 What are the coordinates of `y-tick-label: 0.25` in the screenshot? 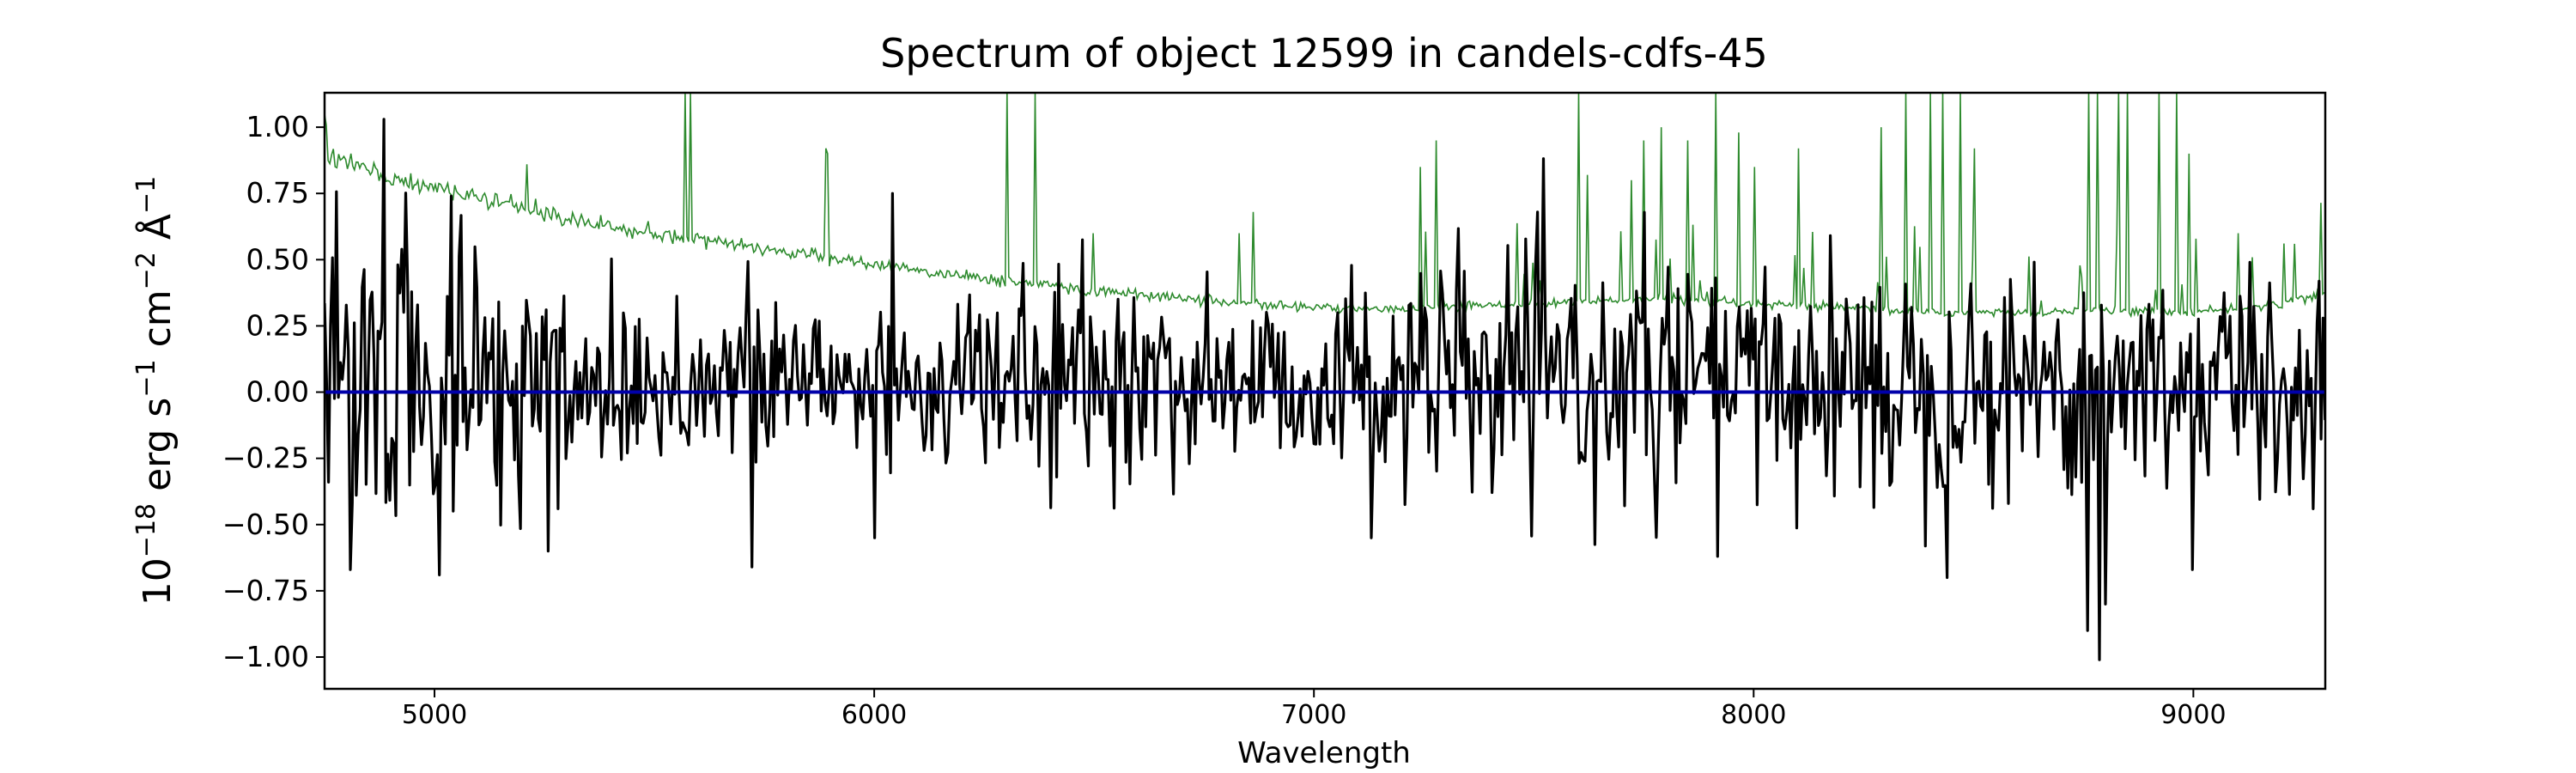 It's located at (278, 325).